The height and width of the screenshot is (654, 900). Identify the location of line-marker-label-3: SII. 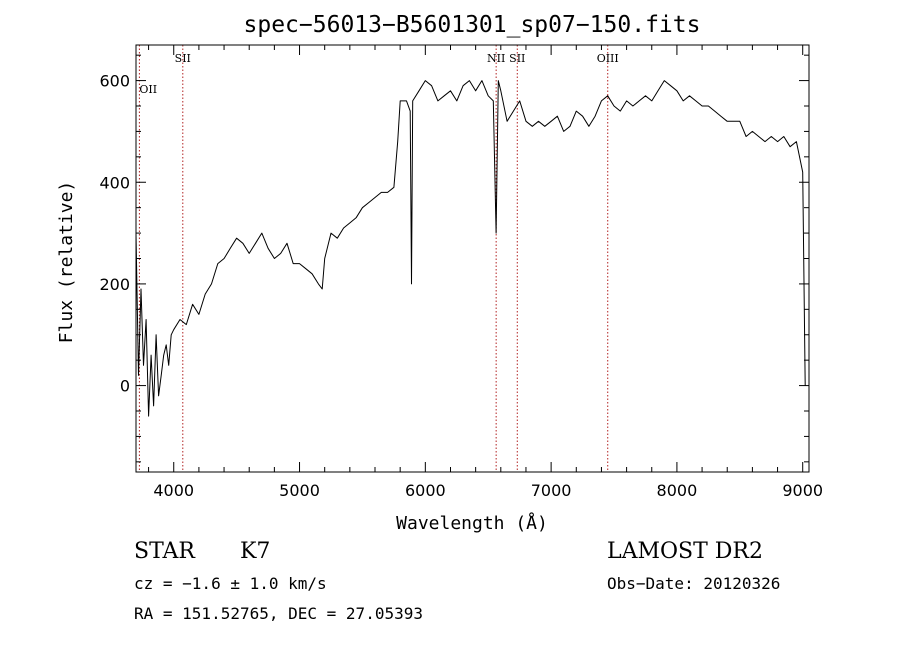
(517, 58).